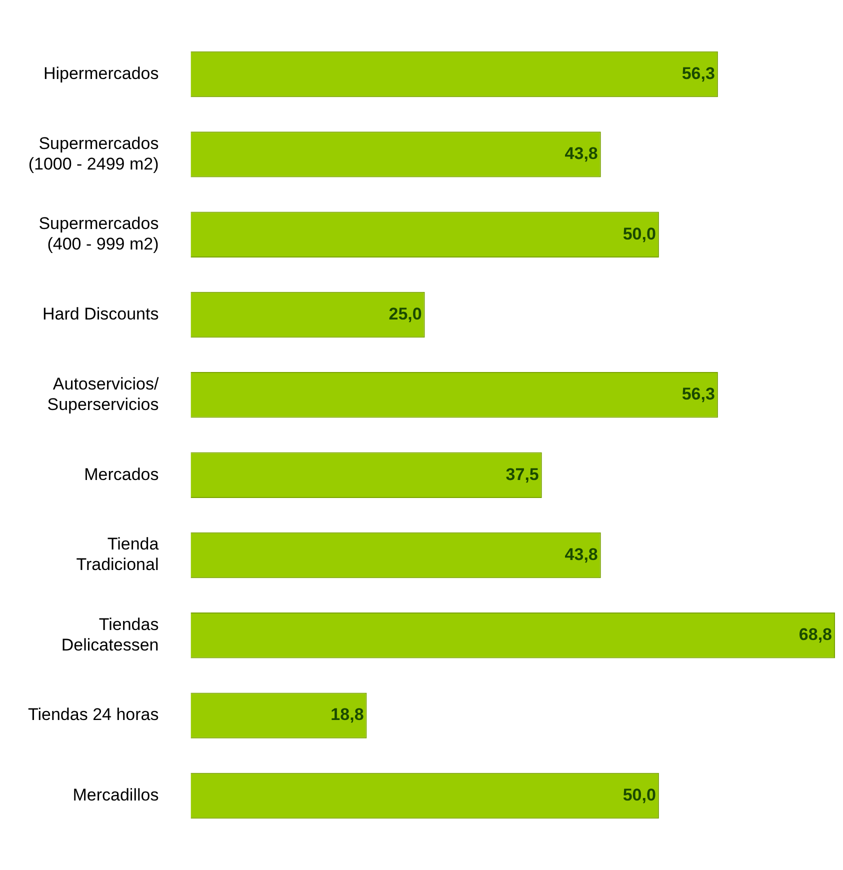 This screenshot has height=870, width=843. I want to click on y-tick-label: Tienda Tradicional, so click(118, 554).